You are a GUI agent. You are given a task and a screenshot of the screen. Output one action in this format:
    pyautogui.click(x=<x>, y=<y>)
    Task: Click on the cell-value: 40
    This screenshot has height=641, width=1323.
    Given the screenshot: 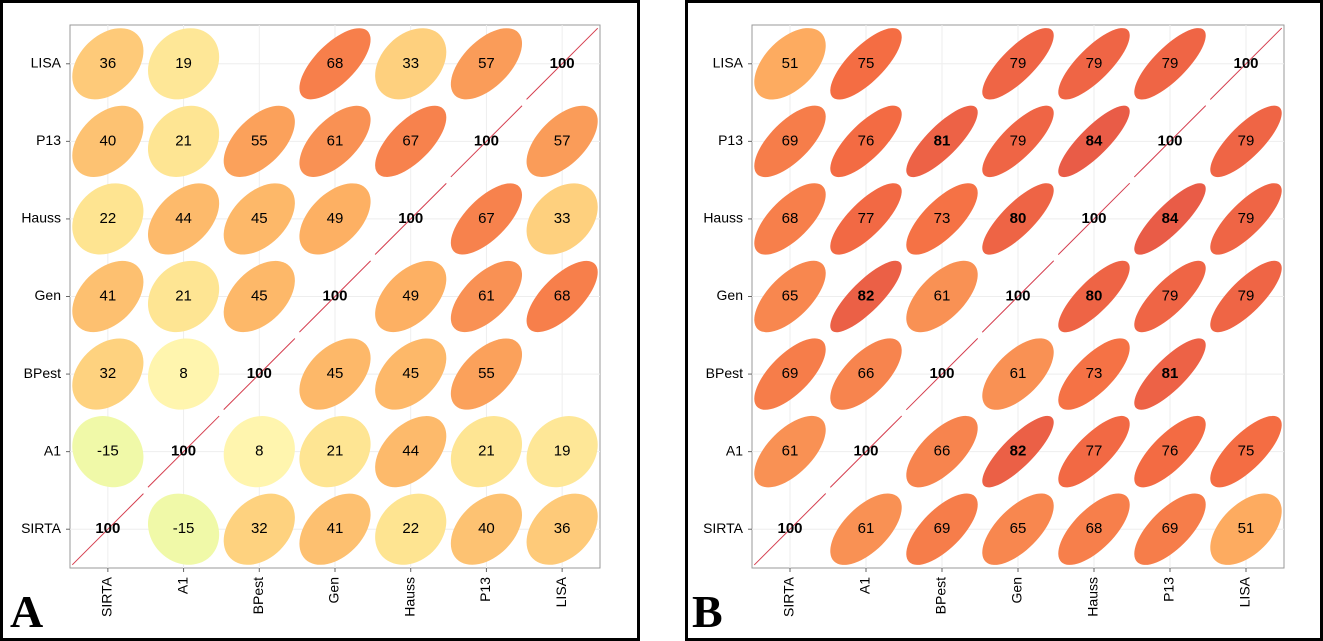 What is the action you would take?
    pyautogui.click(x=108, y=140)
    